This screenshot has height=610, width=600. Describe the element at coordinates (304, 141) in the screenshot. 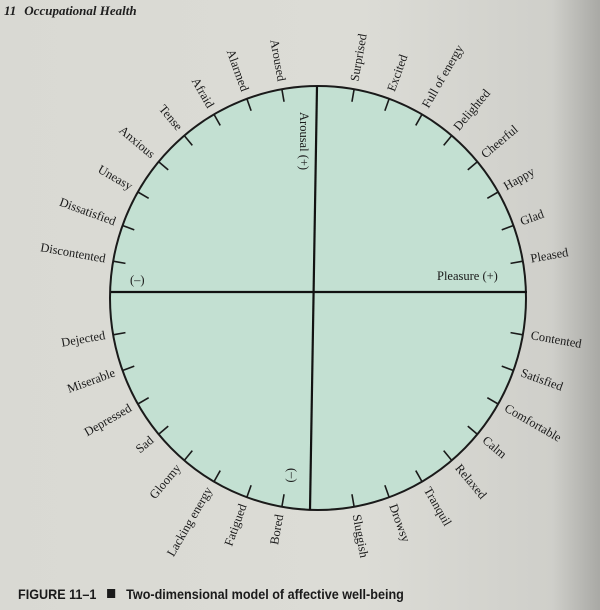

I see `arousal-axis-label: Arousal (+)` at that location.